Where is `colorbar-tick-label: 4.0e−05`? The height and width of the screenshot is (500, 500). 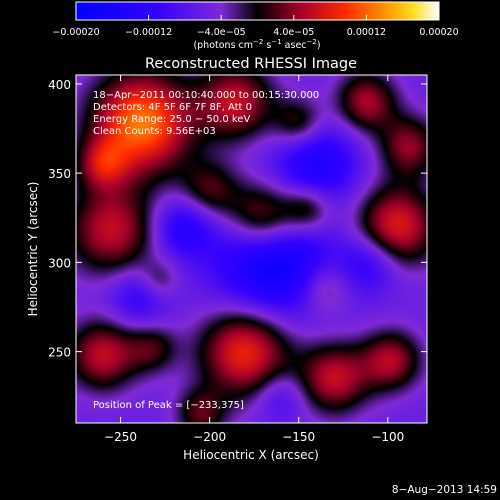 colorbar-tick-label: 4.0e−05 is located at coordinates (293, 32).